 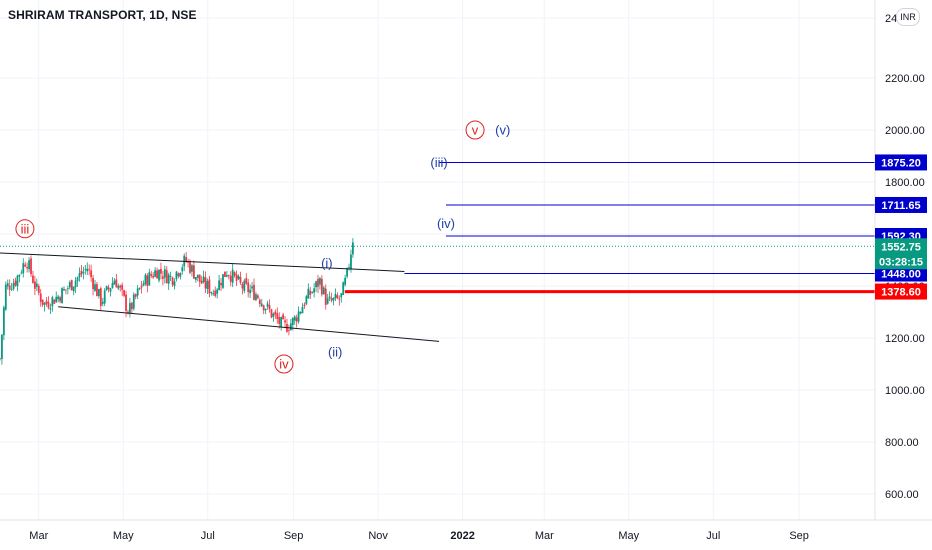 I want to click on wave-label: (v), so click(x=502, y=130).